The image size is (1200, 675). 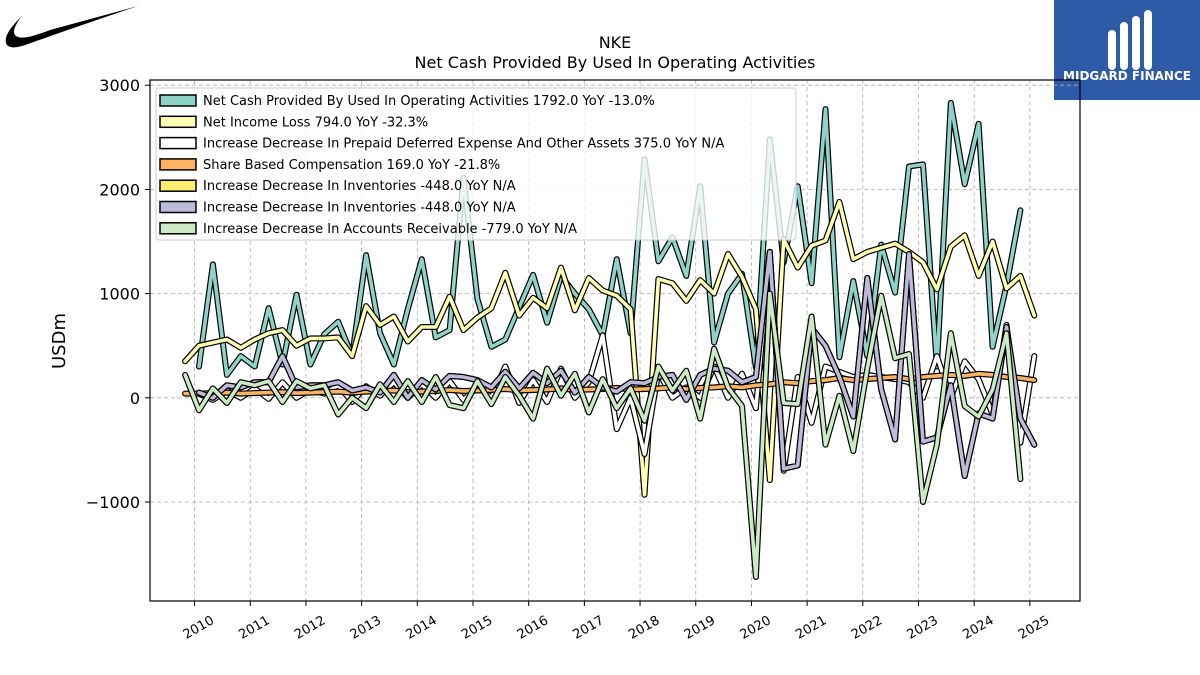 I want to click on x-tick-label: 2014, so click(x=421, y=628).